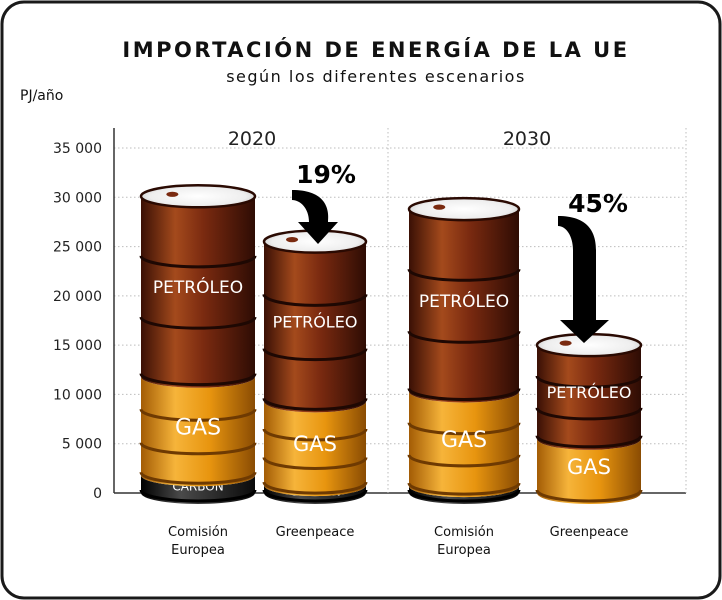 This screenshot has width=722, height=600. Describe the element at coordinates (375, 49) in the screenshot. I see `chart-title: IMPORTACIÓN DE ENERGÍA DE LA UE` at that location.